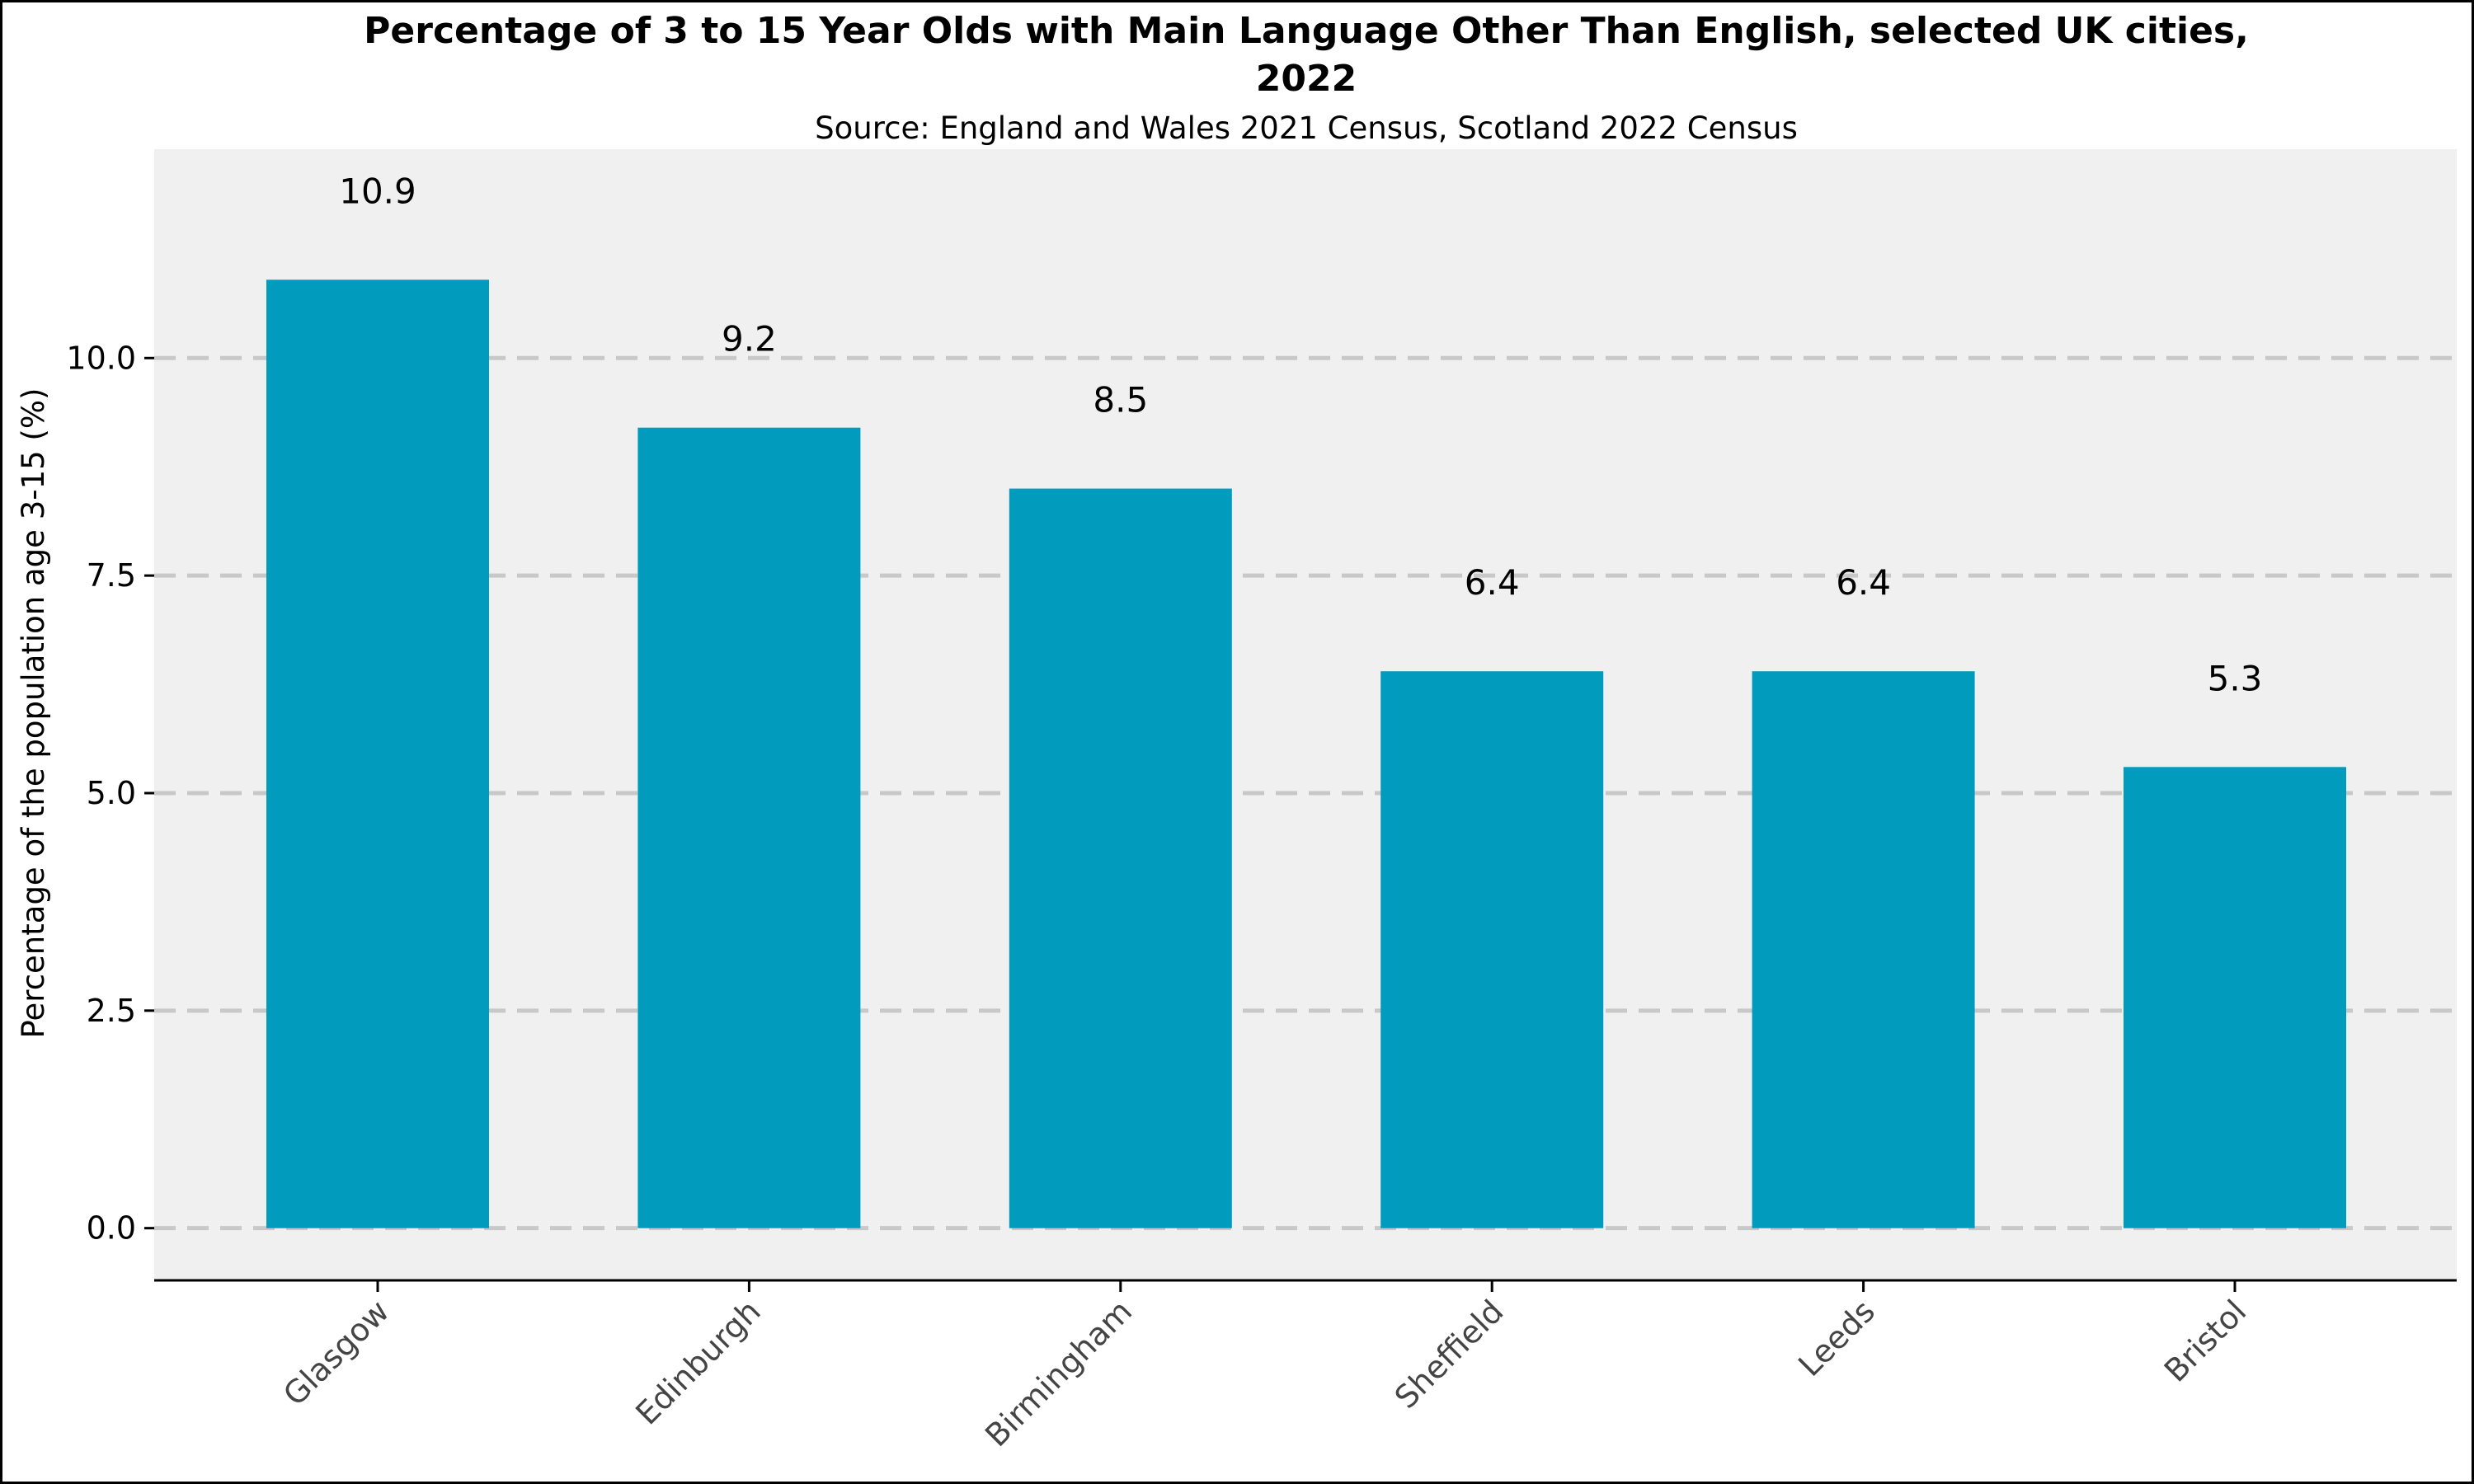 The image size is (2474, 1484). I want to click on bar-edinburgh, so click(749, 828).